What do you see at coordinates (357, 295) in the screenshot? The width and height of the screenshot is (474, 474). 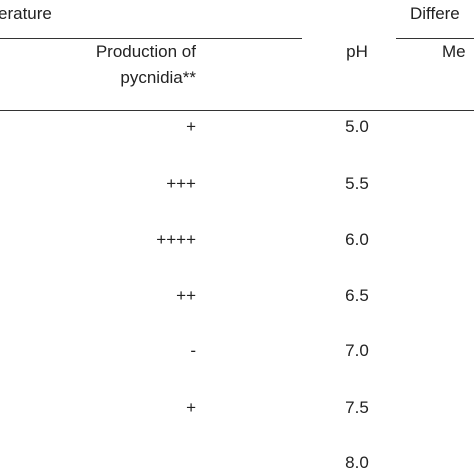 I see `ph-cell: 6.5` at bounding box center [357, 295].